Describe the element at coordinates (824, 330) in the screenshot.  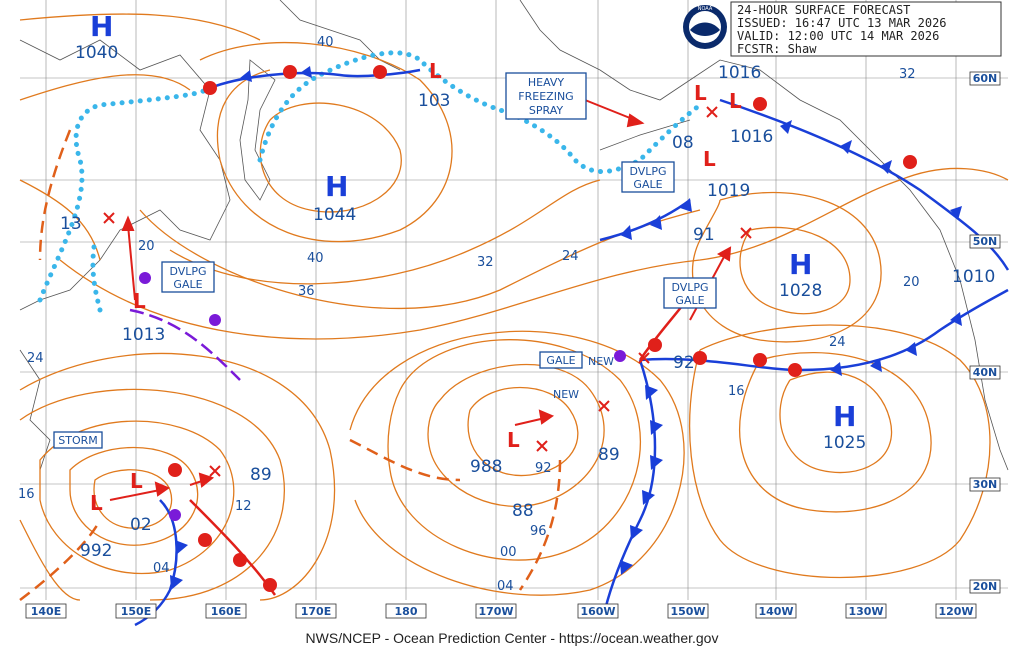
I see `stationary-front-east` at that location.